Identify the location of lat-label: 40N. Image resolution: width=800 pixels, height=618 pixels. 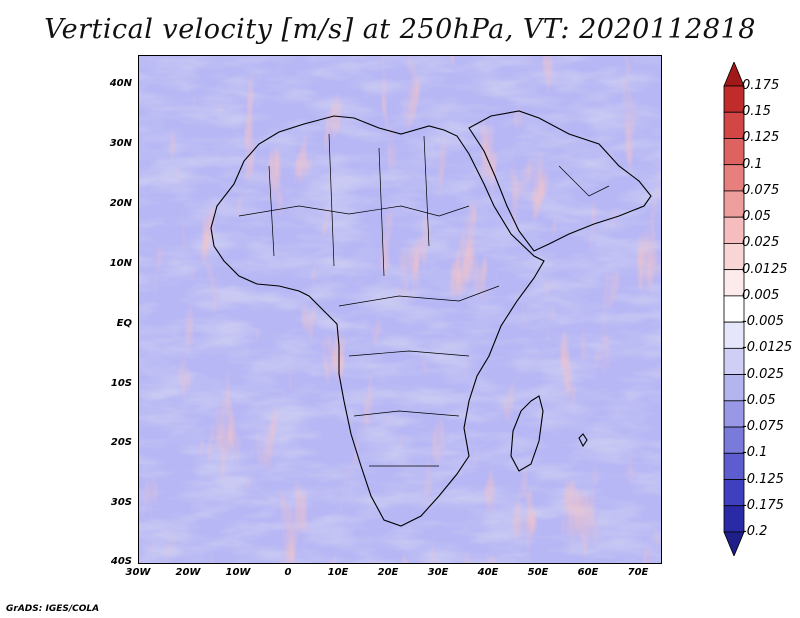
(120, 83).